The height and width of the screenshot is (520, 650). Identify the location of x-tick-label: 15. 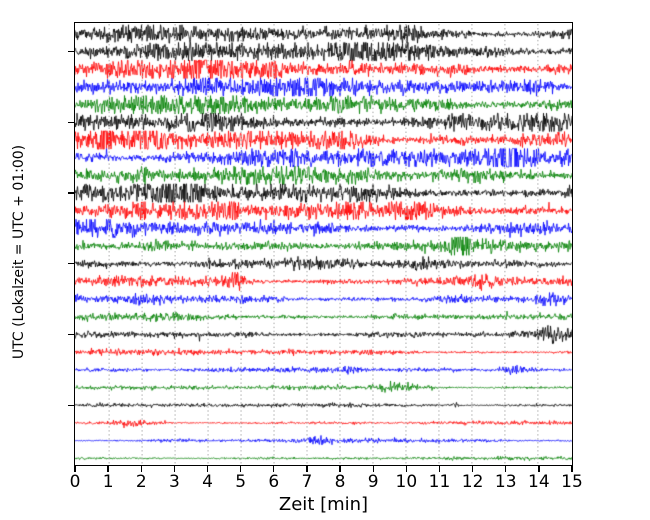
(572, 482).